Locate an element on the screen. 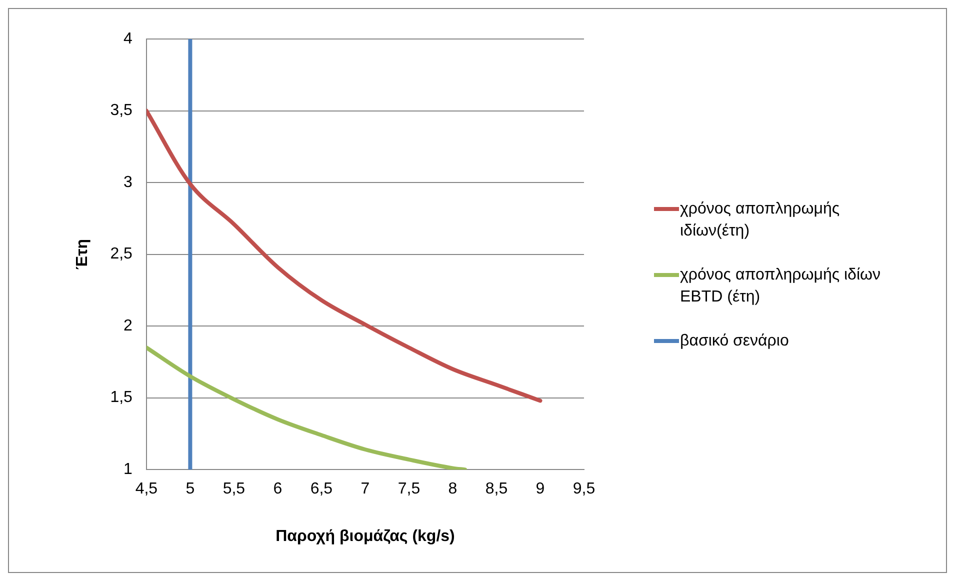 Image resolution: width=955 pixels, height=581 pixels. legend-label: χρόνος αποπληρωμής ιδίων EBTD (έτη) is located at coordinates (780, 286).